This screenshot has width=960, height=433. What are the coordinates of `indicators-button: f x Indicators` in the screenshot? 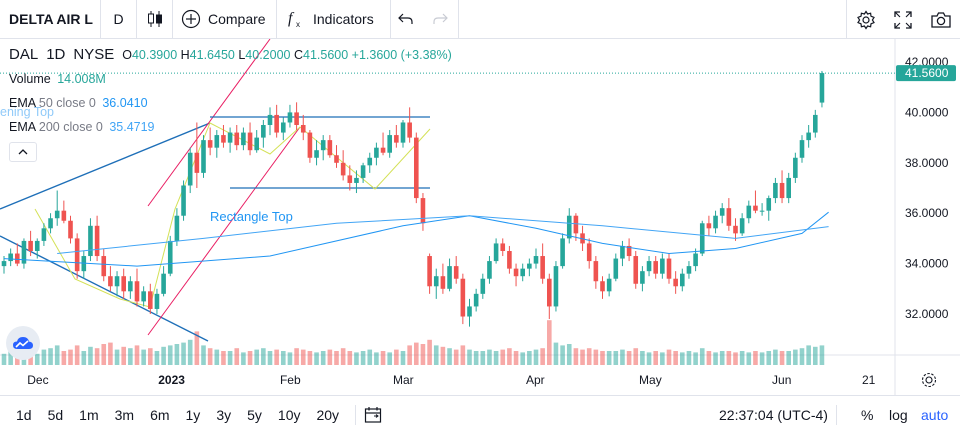 It's located at (334, 19).